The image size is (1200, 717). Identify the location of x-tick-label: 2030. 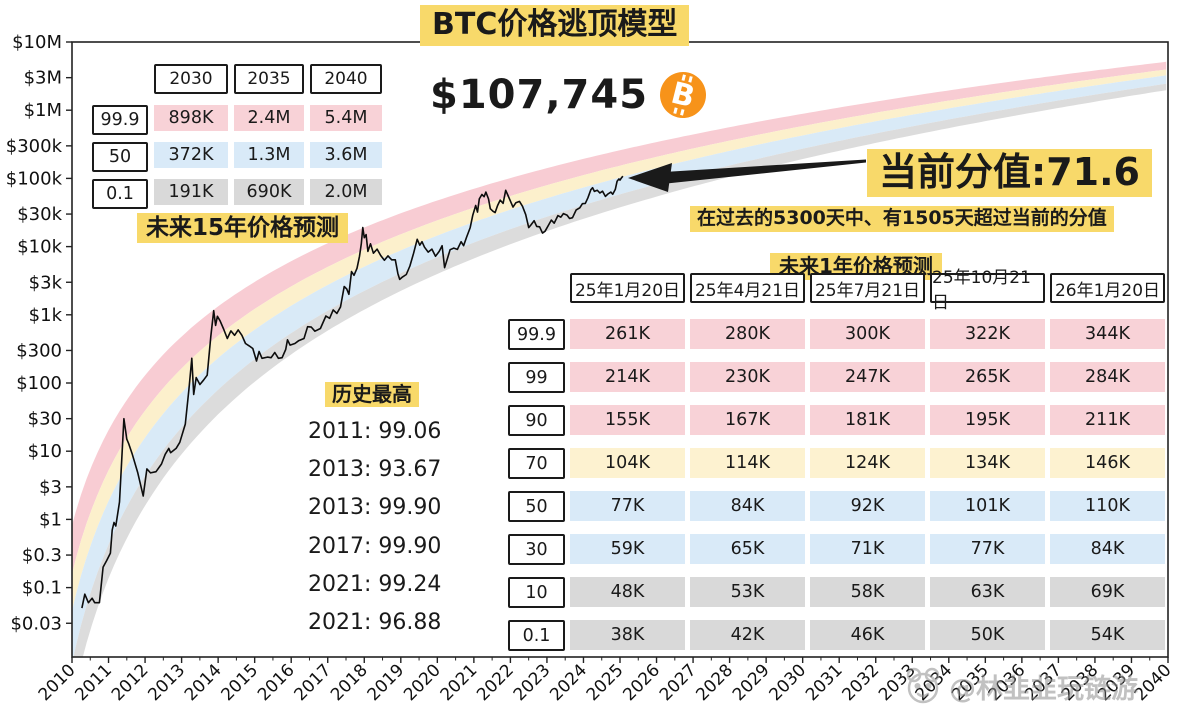
(787, 682).